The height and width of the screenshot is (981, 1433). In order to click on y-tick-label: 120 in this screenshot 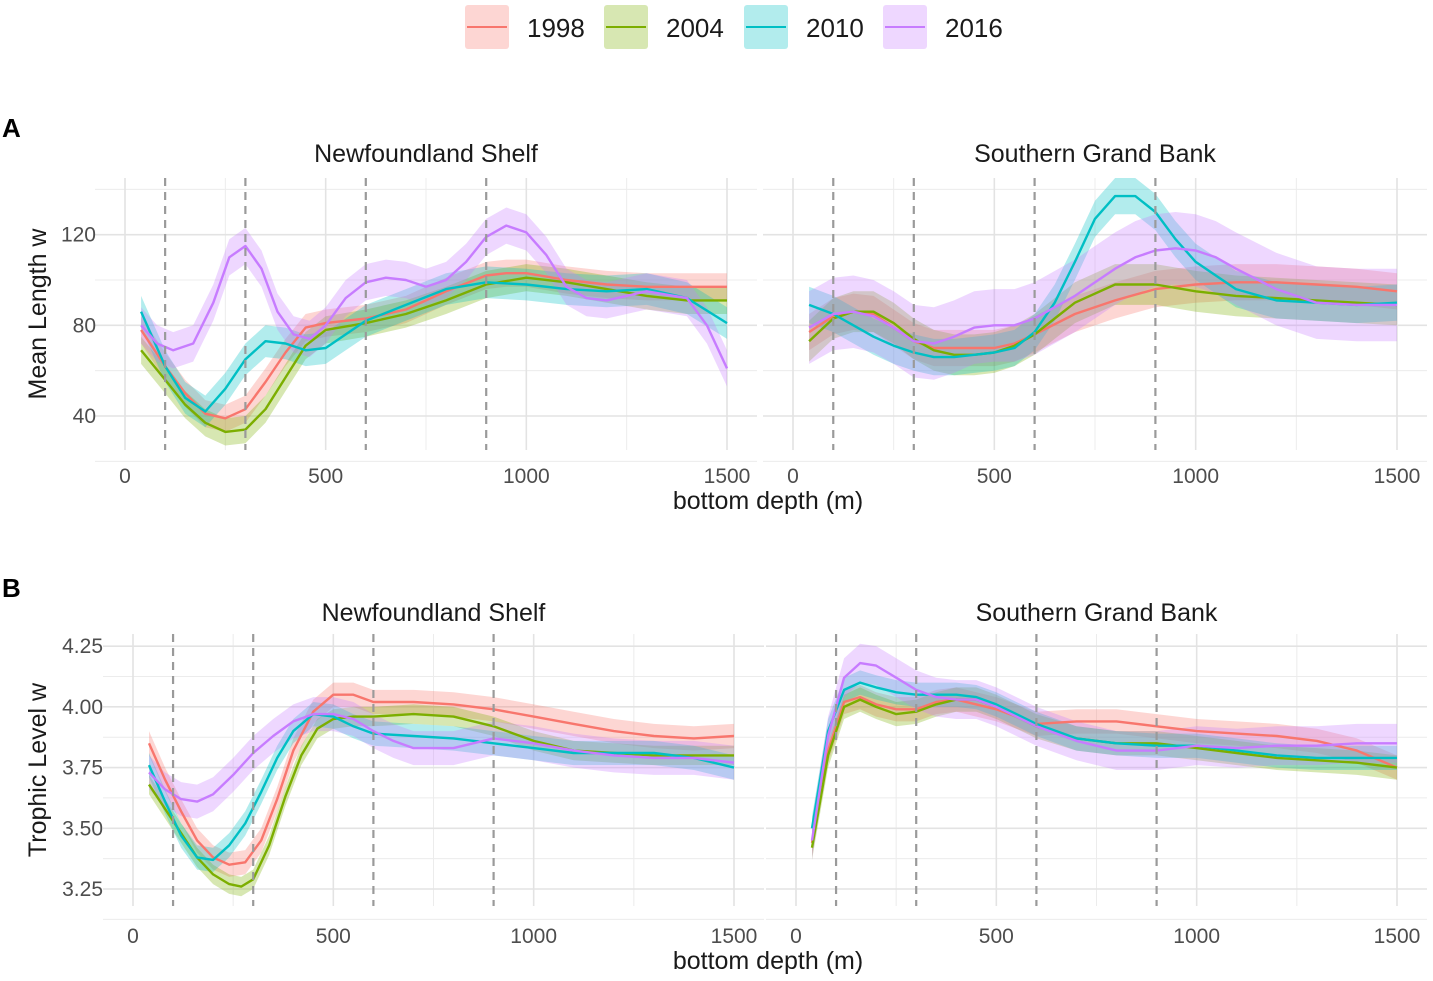, I will do `click(78, 235)`.